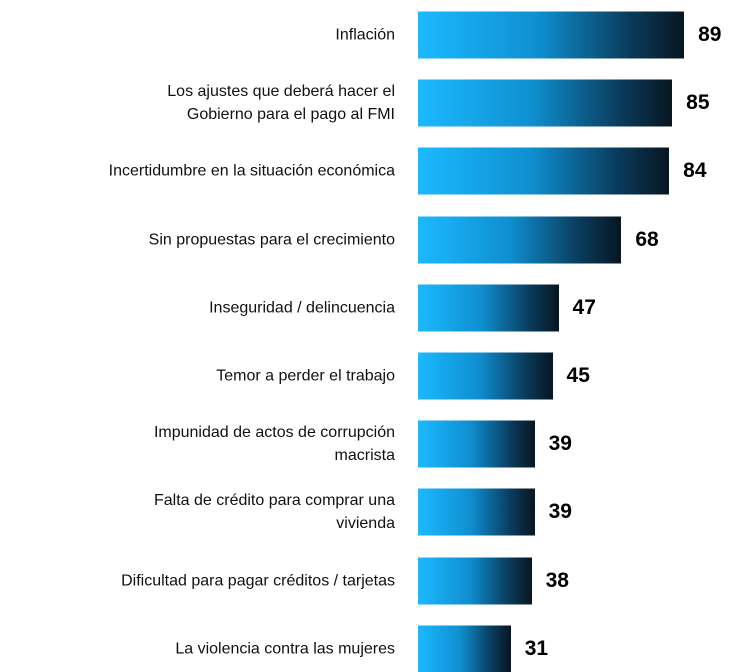 The width and height of the screenshot is (731, 672). What do you see at coordinates (698, 103) in the screenshot?
I see `value-label: 85` at bounding box center [698, 103].